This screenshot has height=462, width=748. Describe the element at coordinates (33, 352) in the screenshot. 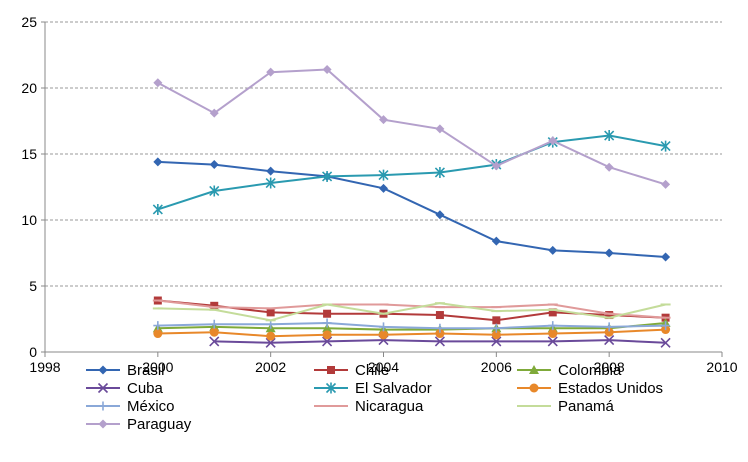

I see `y-tick-label: 0` at that location.